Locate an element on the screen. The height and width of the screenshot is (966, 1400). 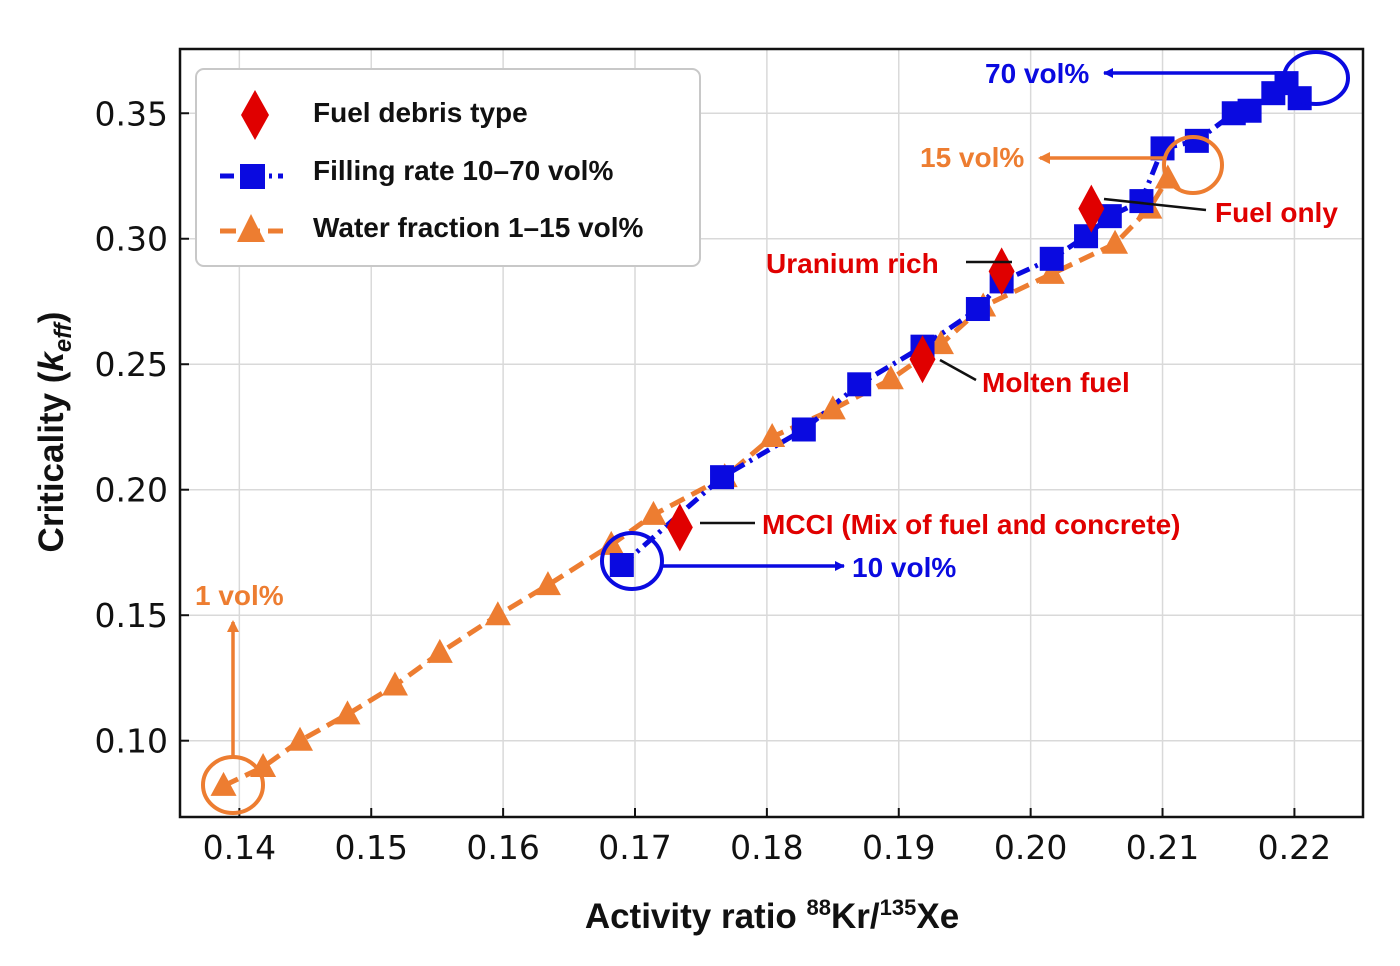
x-tick-label: 0.18 is located at coordinates (766, 847).